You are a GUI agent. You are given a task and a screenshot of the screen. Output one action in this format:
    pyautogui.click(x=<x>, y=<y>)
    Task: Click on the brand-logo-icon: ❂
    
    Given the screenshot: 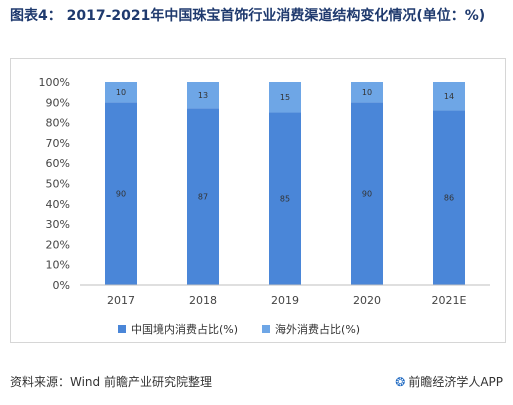 What is the action you would take?
    pyautogui.click(x=400, y=382)
    